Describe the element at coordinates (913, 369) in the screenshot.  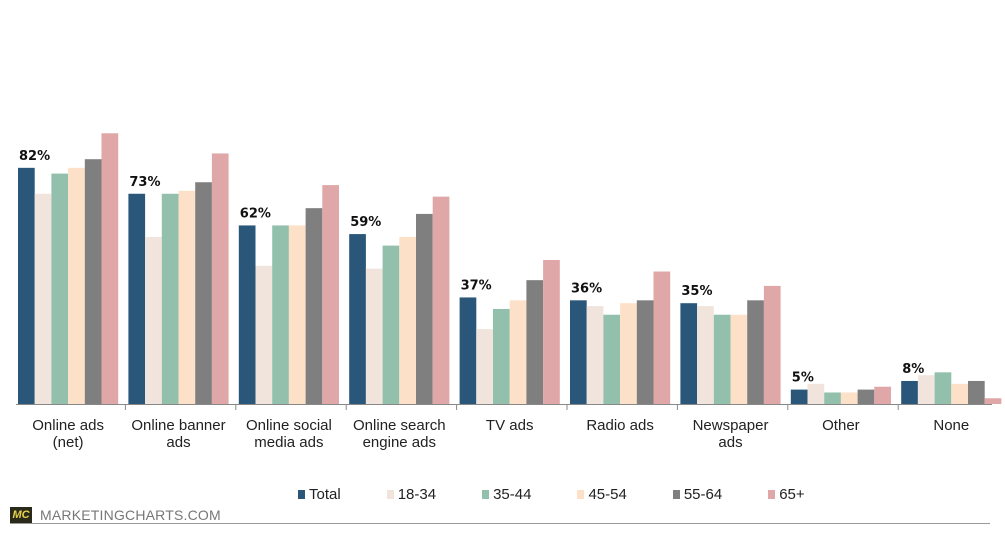
I see `data-label: 8%` at that location.